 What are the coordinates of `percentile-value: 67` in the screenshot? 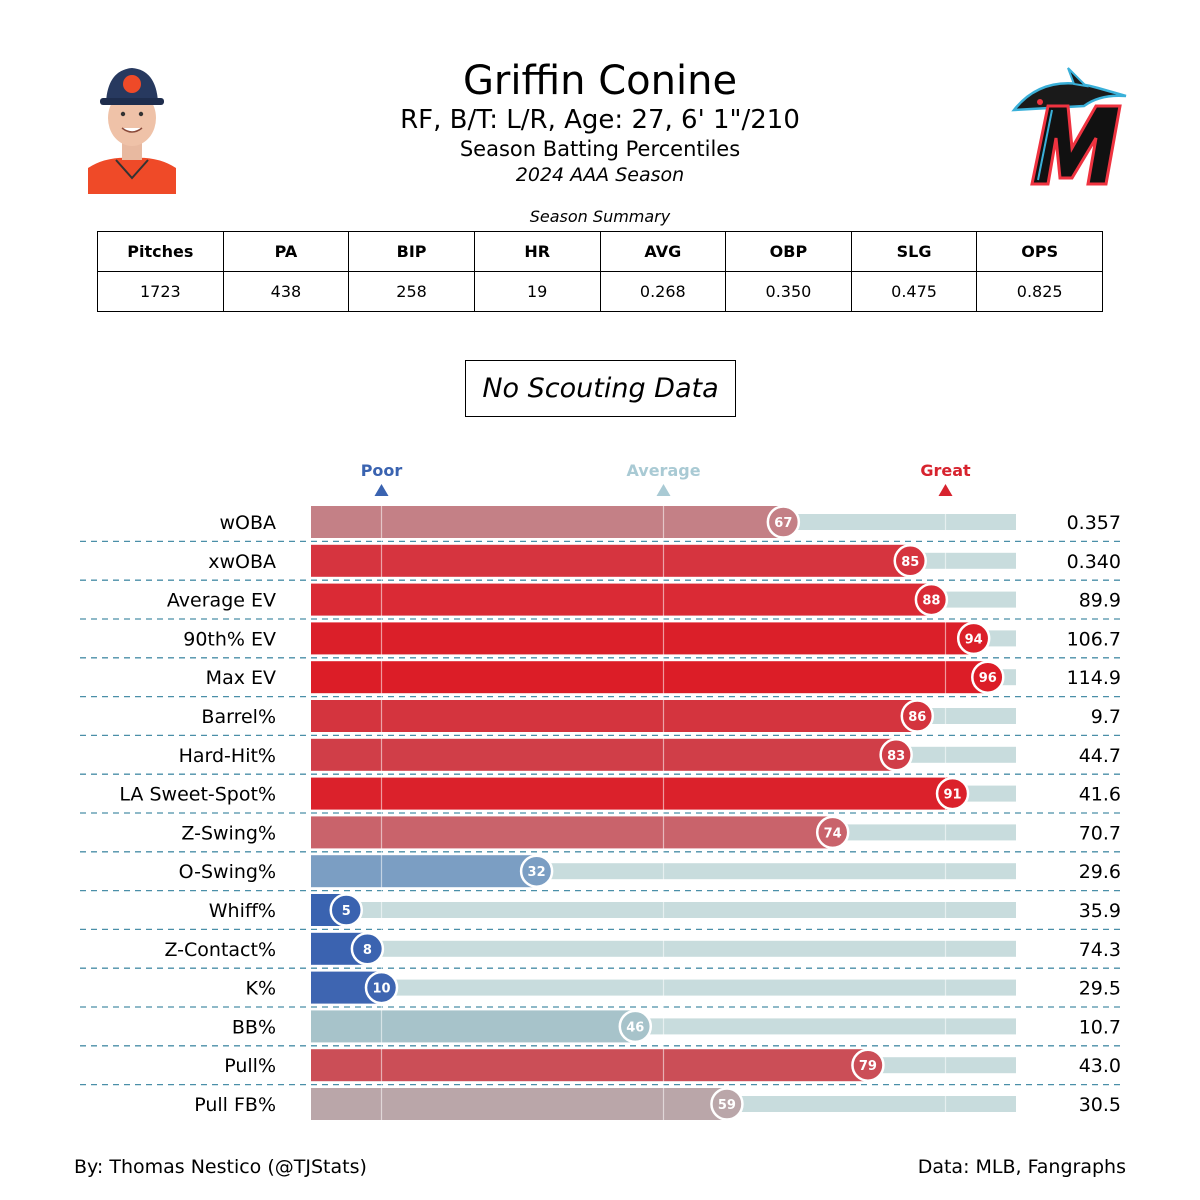 It's located at (783, 523).